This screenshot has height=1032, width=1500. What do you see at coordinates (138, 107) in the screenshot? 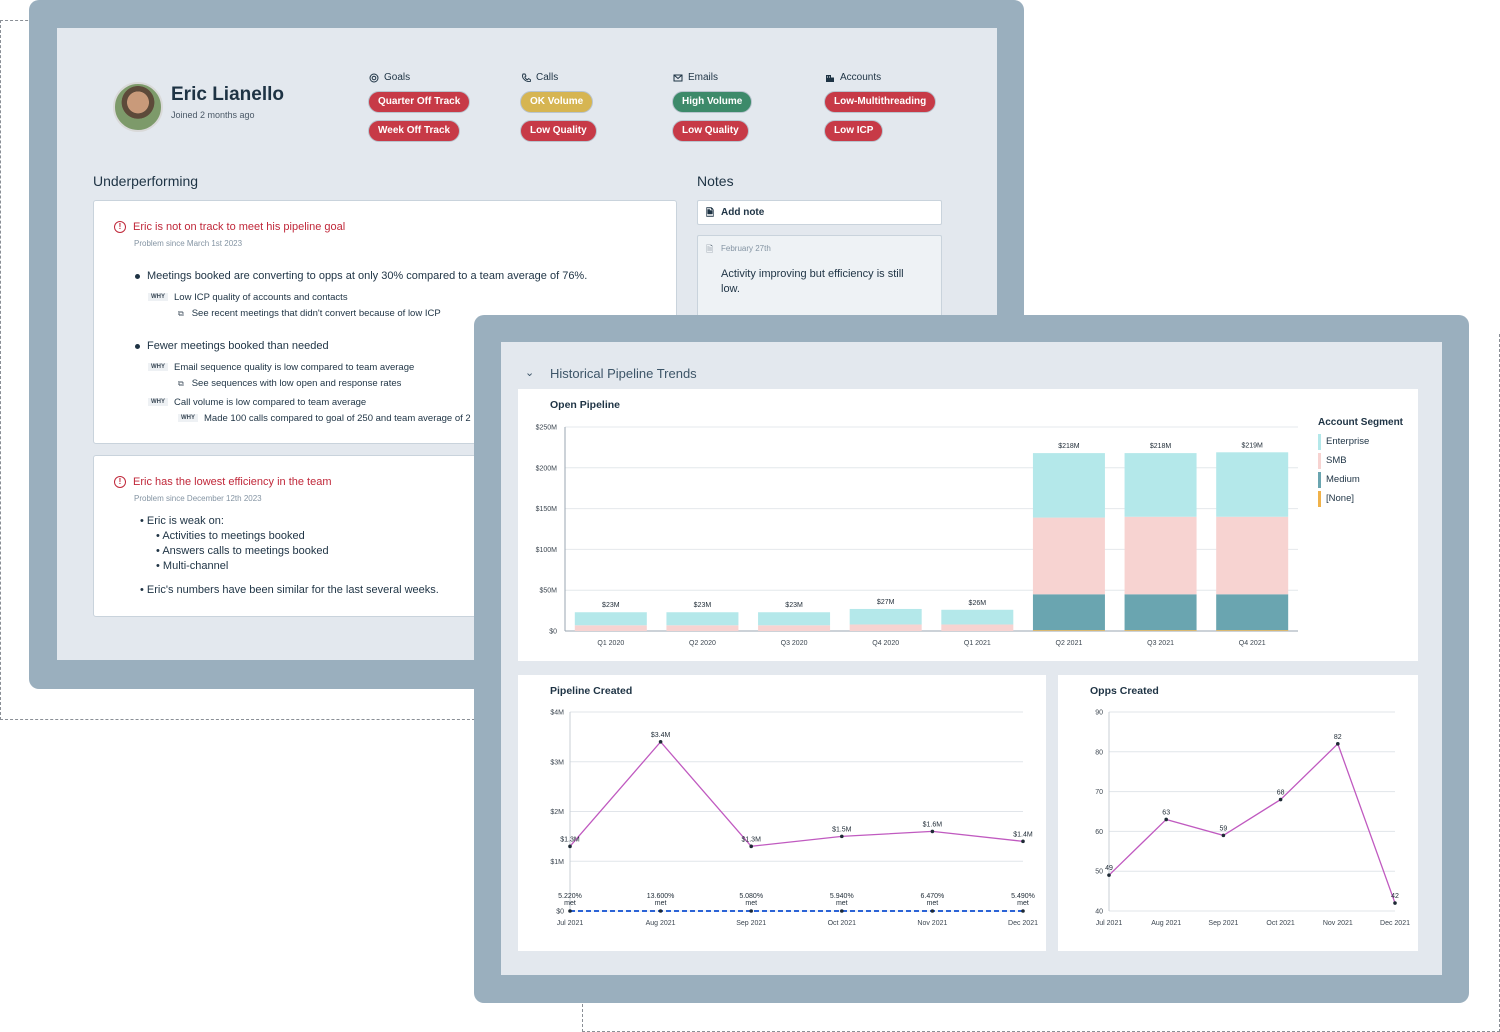
I see `avatar` at bounding box center [138, 107].